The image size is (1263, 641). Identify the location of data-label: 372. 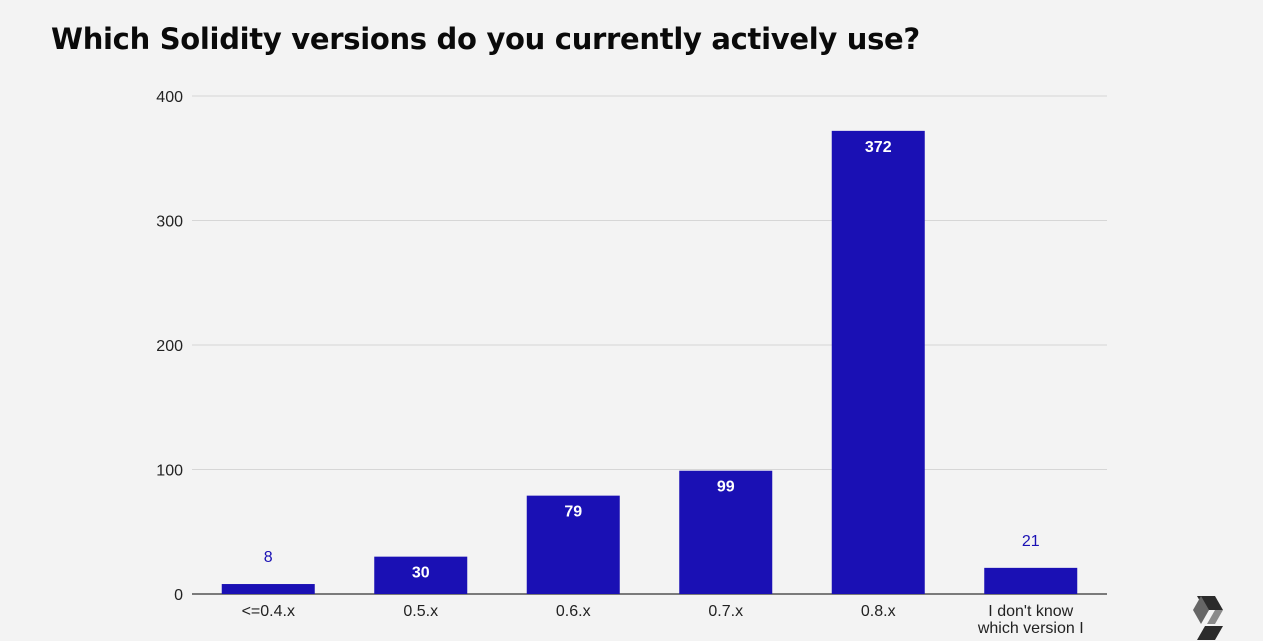
(878, 147).